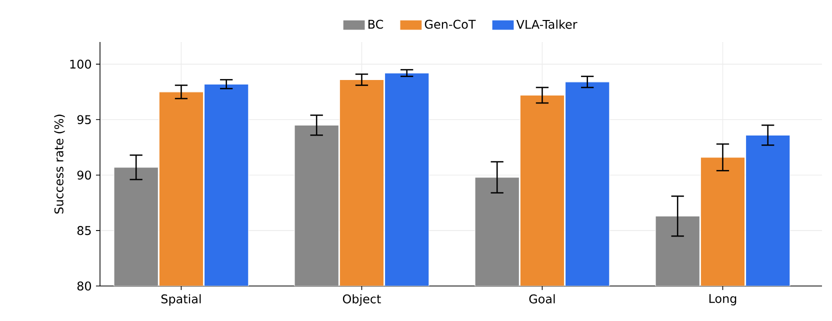 The height and width of the screenshot is (321, 832). What do you see at coordinates (722, 300) in the screenshot?
I see `x-tick-label: Long` at bounding box center [722, 300].